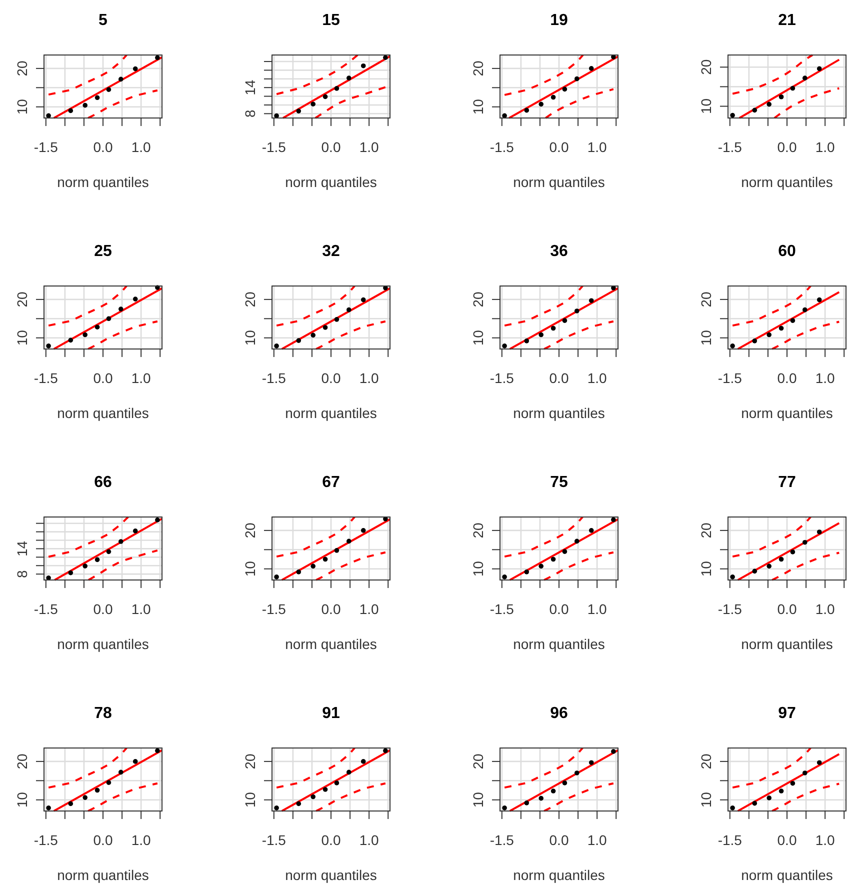 The image size is (852, 886). I want to click on chart-title: 75, so click(559, 482).